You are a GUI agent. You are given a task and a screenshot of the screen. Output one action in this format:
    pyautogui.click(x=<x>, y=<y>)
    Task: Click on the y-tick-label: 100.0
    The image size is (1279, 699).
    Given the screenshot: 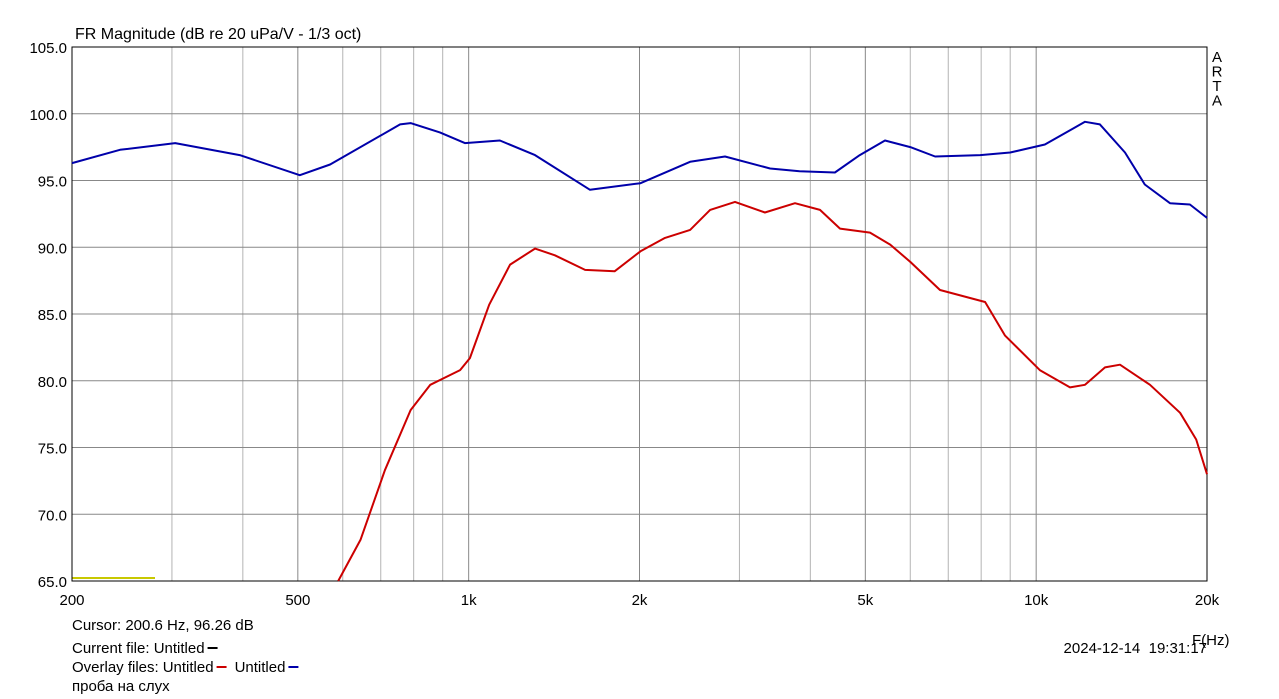 What is the action you would take?
    pyautogui.click(x=48, y=115)
    